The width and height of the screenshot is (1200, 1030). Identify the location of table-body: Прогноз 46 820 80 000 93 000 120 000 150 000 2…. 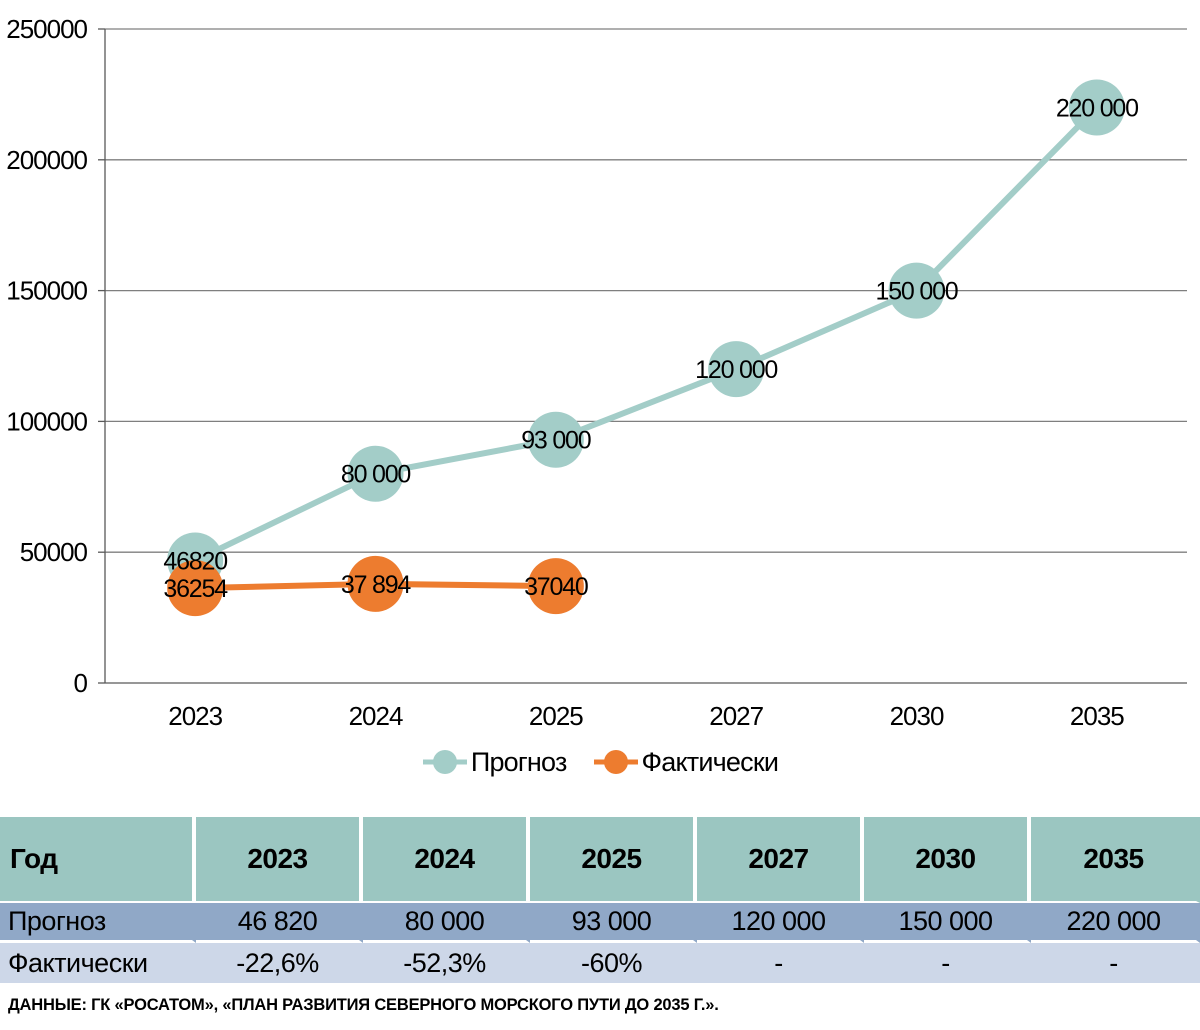
(600, 943).